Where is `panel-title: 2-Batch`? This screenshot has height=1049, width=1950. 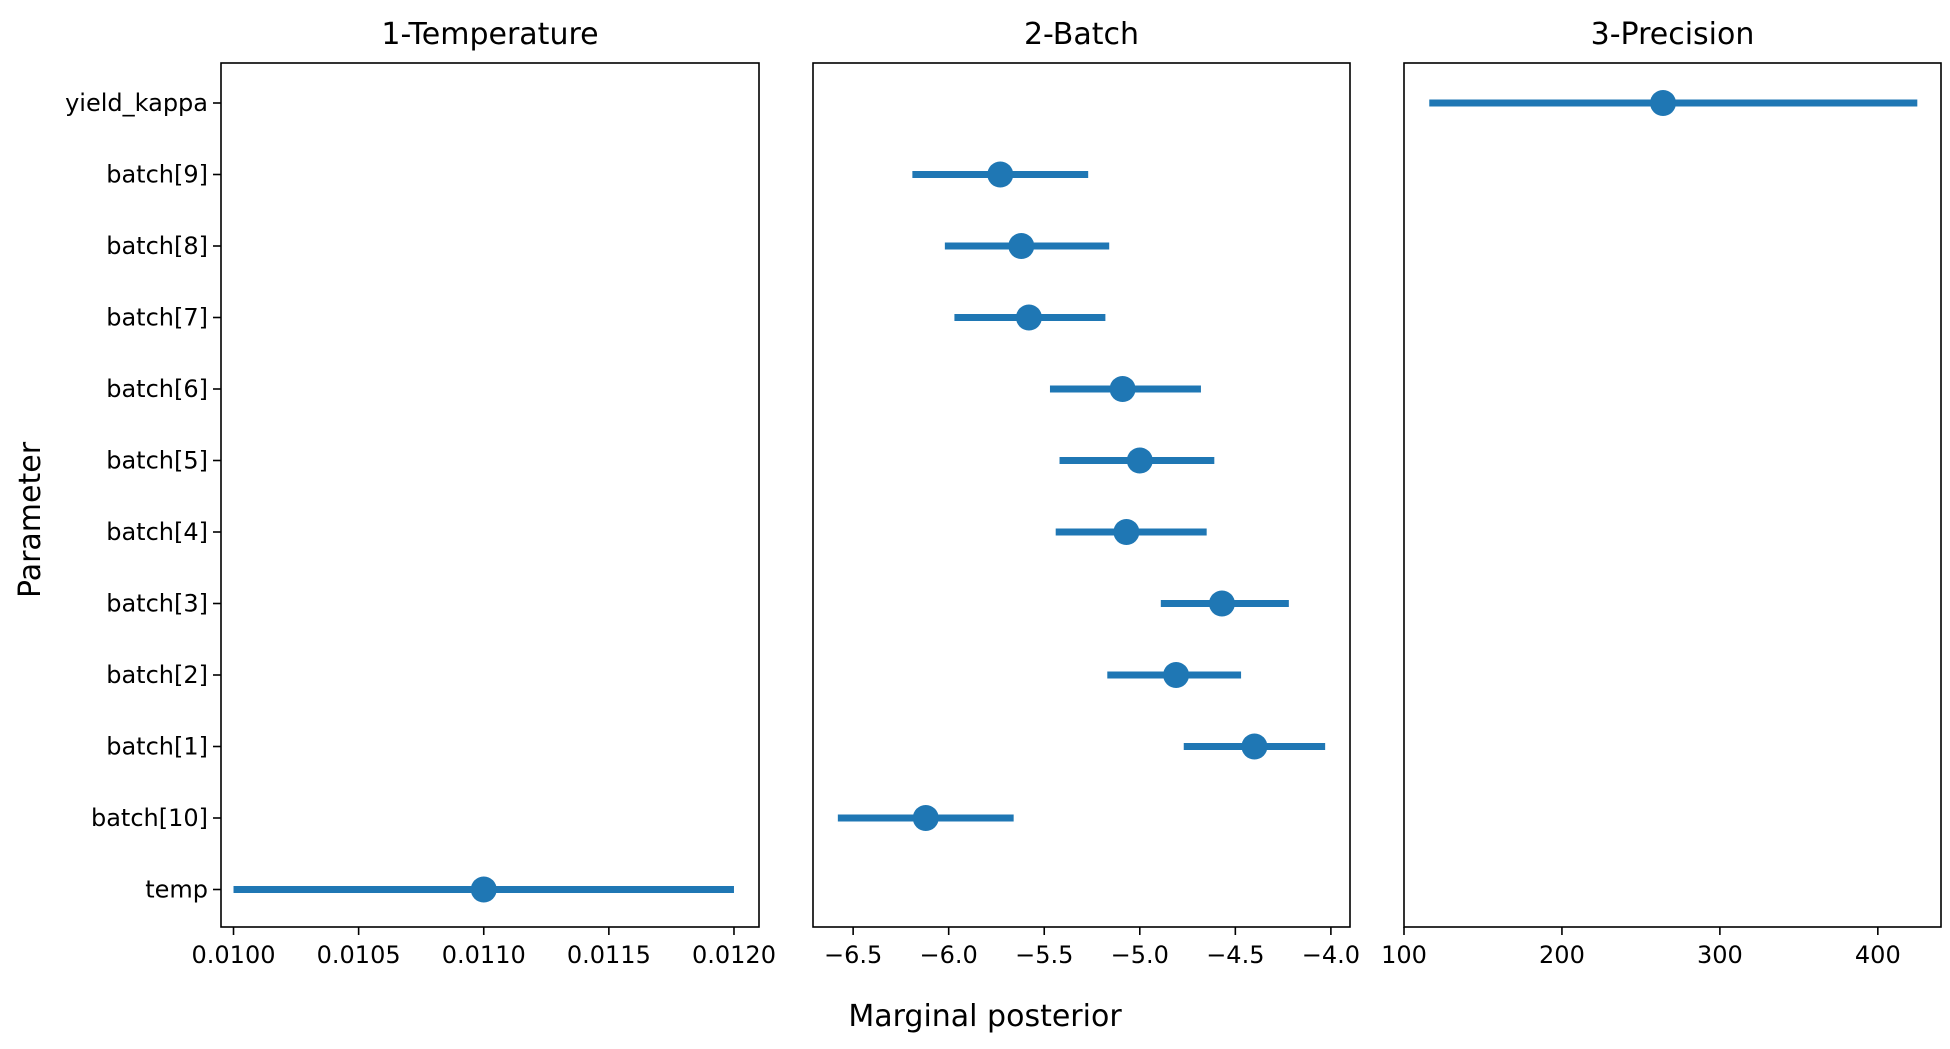
panel-title: 2-Batch is located at coordinates (1081, 34).